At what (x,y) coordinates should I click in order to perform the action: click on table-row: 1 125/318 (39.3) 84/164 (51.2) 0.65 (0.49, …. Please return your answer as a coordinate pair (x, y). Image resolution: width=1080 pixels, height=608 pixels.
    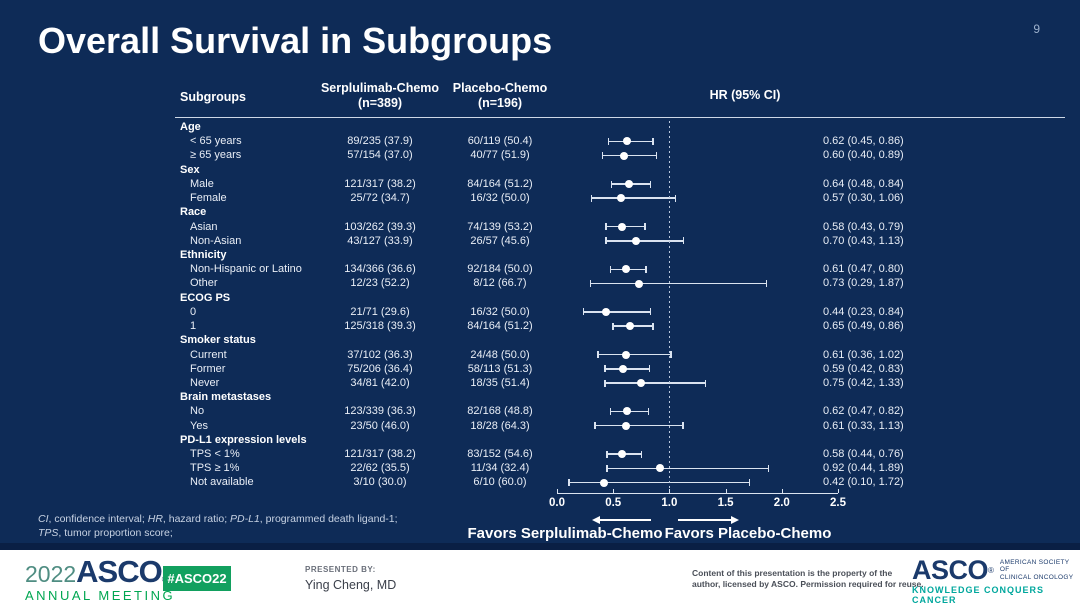
    Looking at the image, I should click on (620, 326).